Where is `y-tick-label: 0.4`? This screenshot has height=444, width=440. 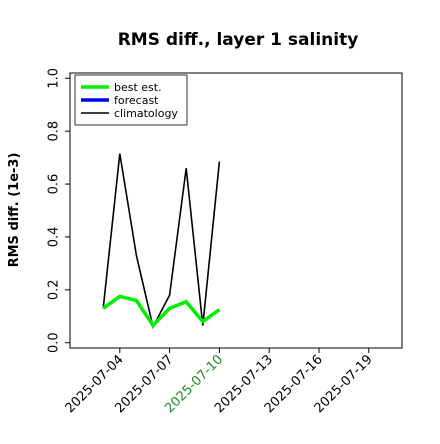
y-tick-label: 0.4 is located at coordinates (54, 237).